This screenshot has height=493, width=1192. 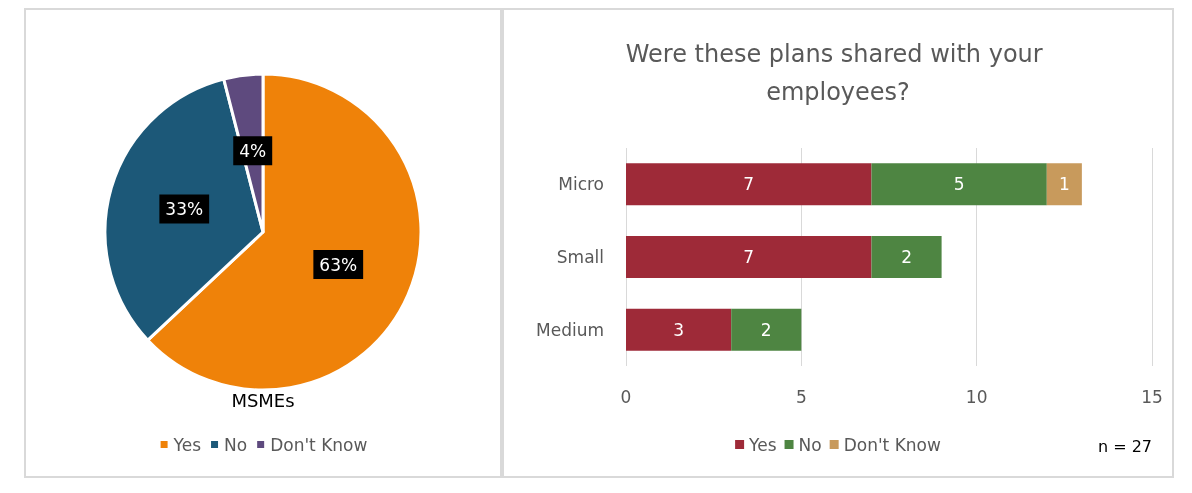 What do you see at coordinates (184, 209) in the screenshot?
I see `data-label: 33%` at bounding box center [184, 209].